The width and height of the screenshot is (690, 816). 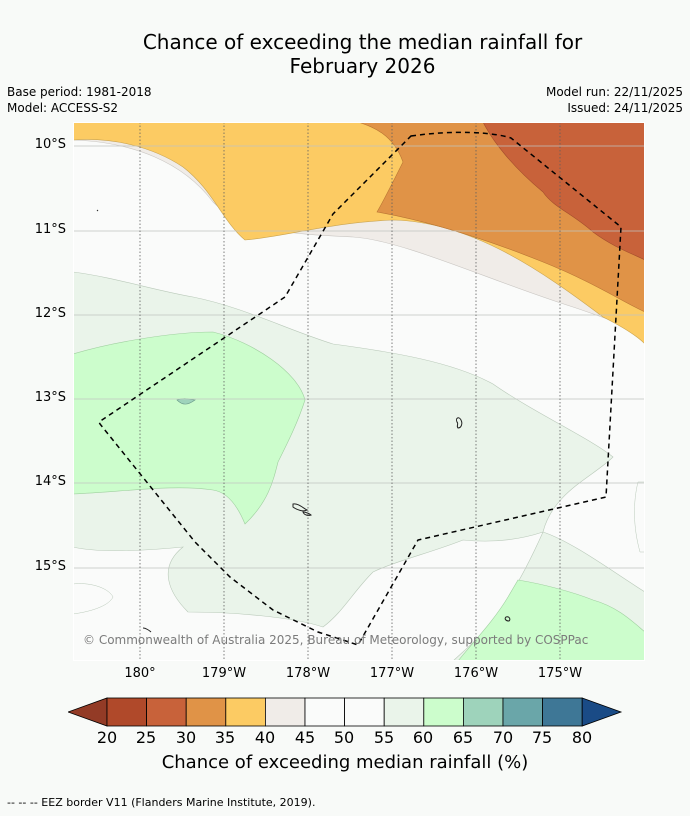 I want to click on island-f, so click(x=97, y=210).